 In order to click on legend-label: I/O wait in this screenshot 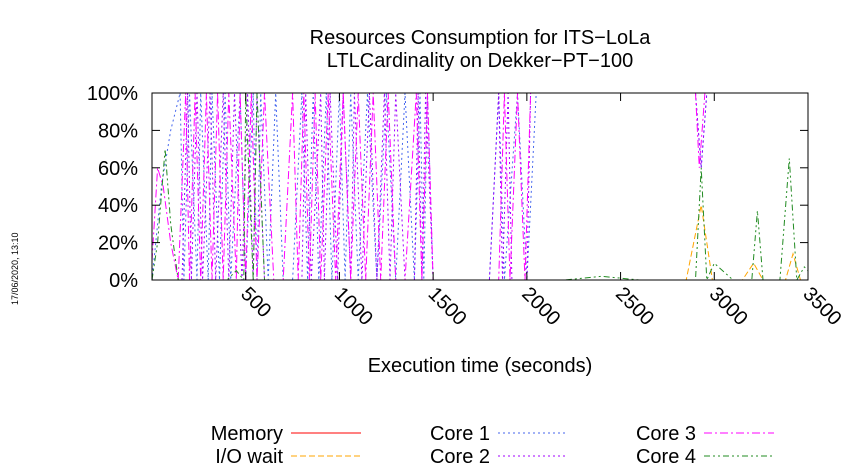, I will do `click(249, 457)`.